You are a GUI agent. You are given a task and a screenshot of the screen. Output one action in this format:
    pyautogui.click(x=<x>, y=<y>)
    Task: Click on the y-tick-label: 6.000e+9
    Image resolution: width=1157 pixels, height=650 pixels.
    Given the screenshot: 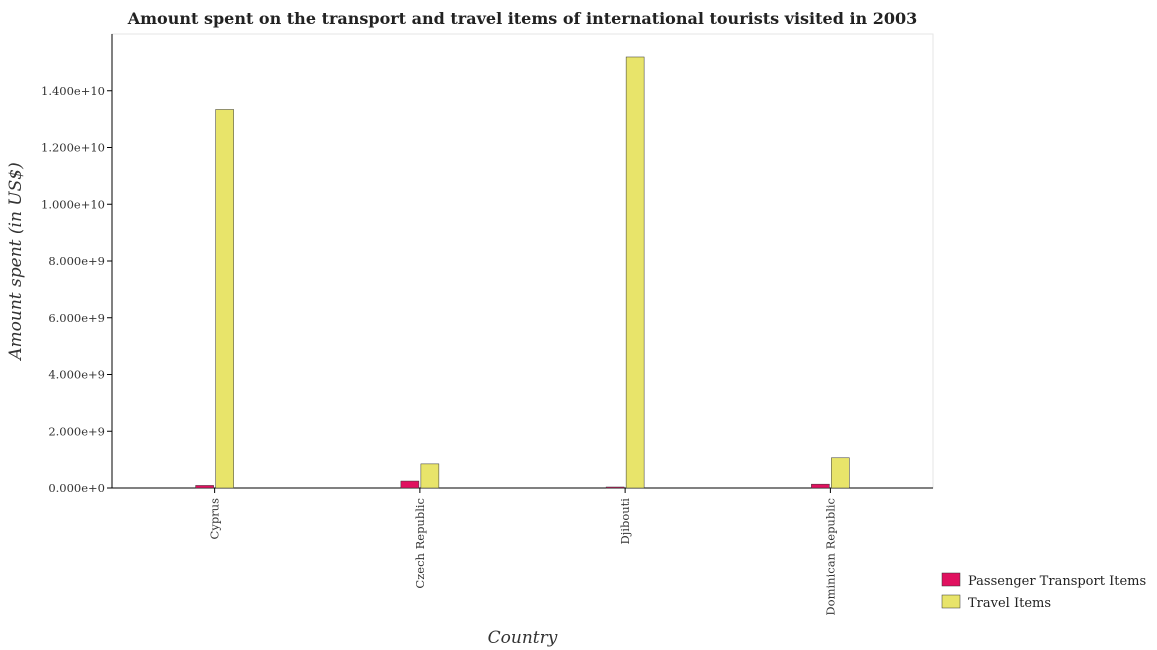 What is the action you would take?
    pyautogui.click(x=76, y=318)
    